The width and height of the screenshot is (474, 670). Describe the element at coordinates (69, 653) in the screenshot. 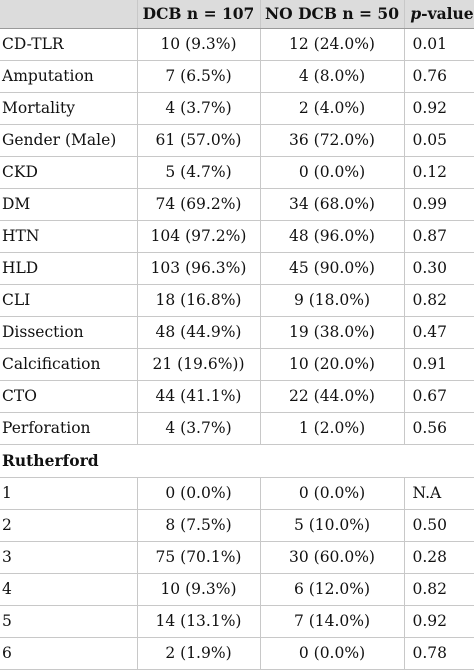

I see `row-label: 6` at that location.